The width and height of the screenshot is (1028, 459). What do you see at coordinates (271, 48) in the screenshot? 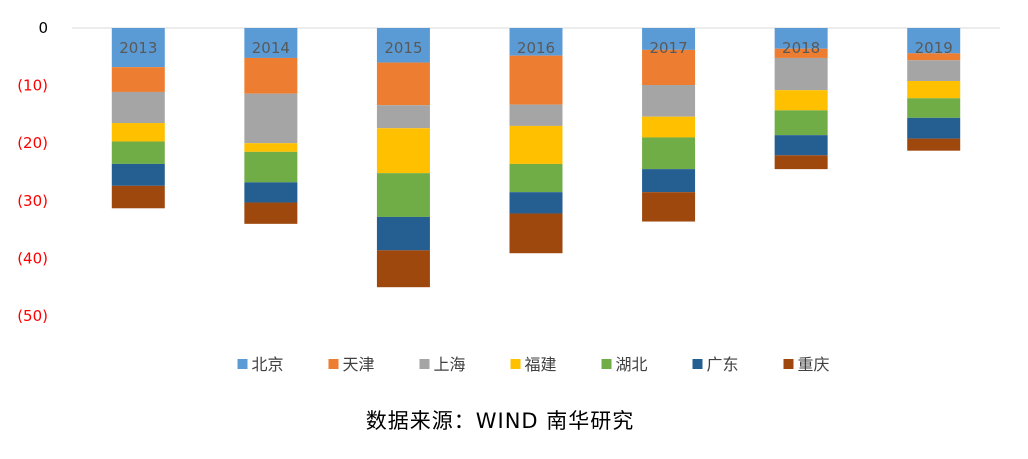
I see `x-category-label: 2014` at bounding box center [271, 48].